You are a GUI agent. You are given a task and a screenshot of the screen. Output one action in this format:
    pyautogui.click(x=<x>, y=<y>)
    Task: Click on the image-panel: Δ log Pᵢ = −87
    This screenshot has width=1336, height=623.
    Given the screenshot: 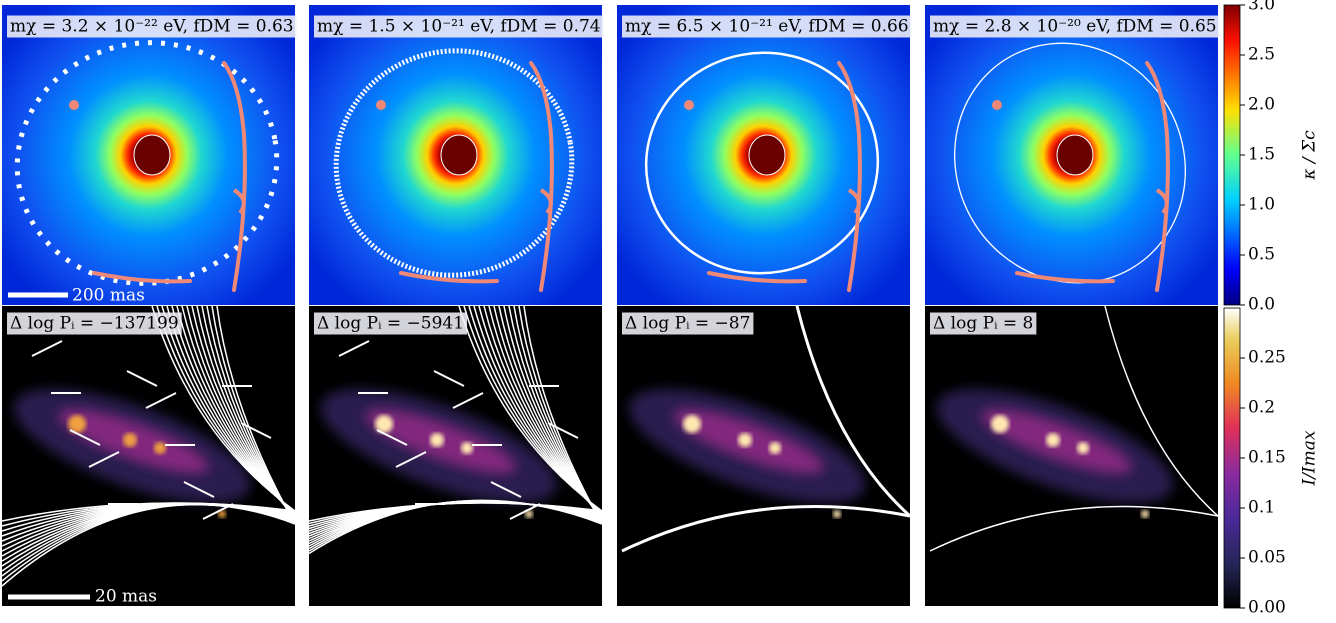 What is the action you would take?
    pyautogui.click(x=764, y=455)
    